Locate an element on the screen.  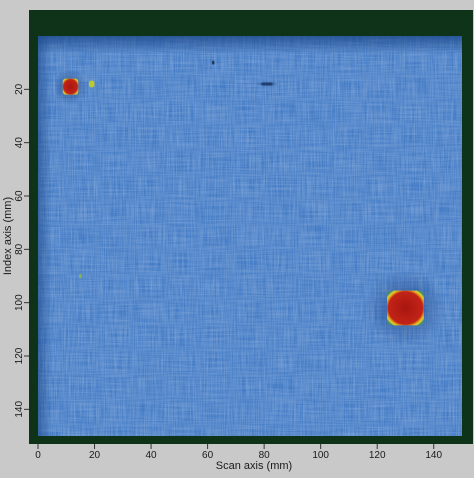
x-tick-label: 40 is located at coordinates (152, 455).